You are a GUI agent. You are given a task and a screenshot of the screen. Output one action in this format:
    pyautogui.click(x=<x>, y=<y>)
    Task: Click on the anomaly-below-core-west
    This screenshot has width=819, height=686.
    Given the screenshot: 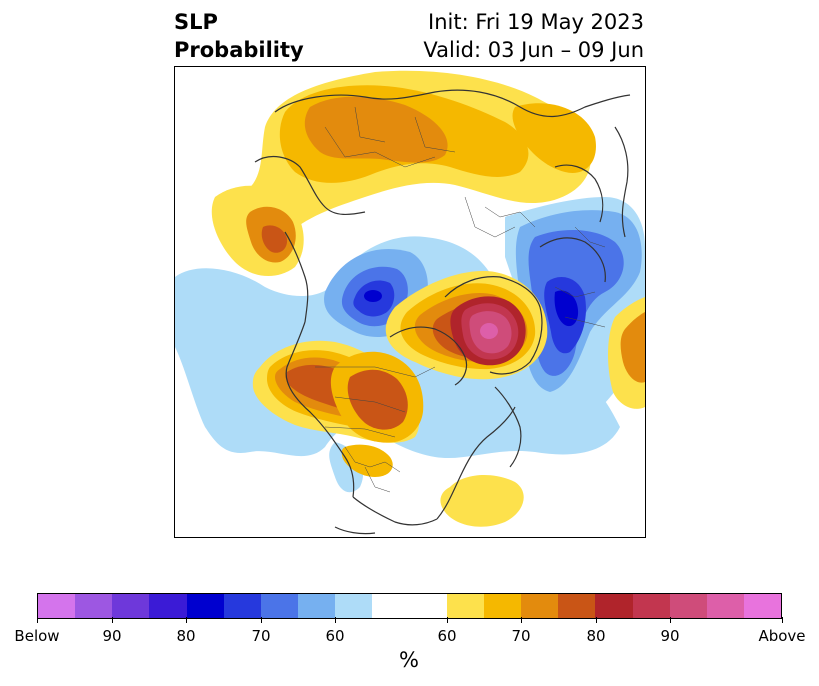 What is the action you would take?
    pyautogui.click(x=373, y=296)
    